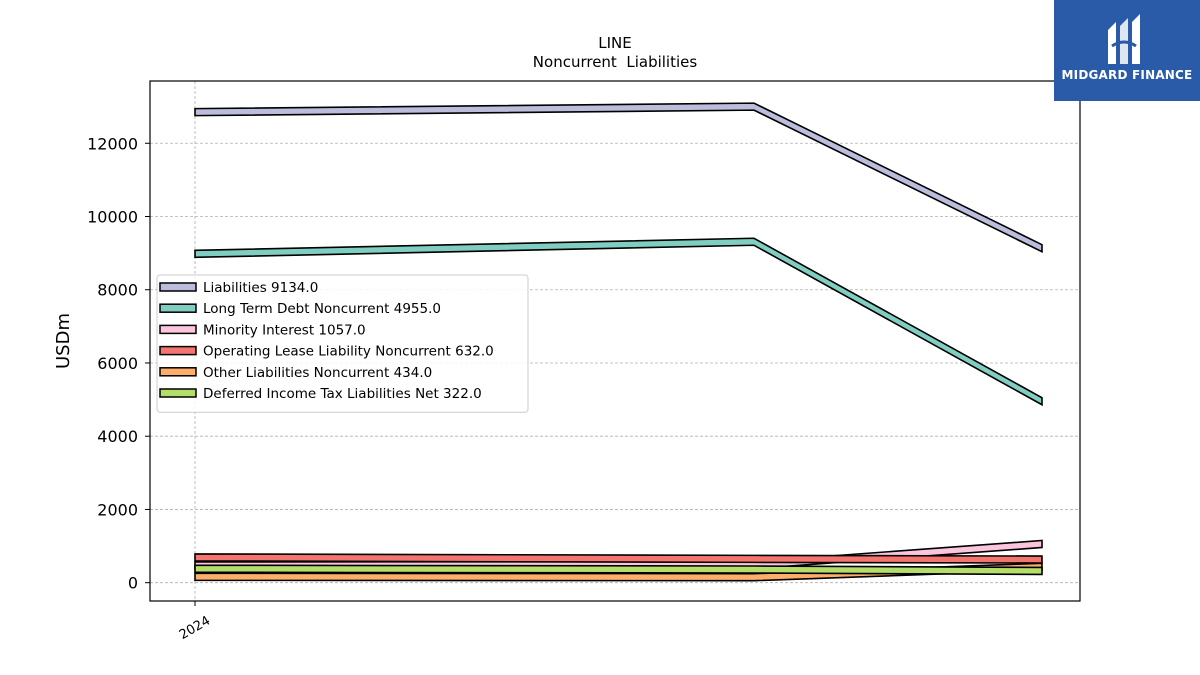  I want to click on logo-text: MIDGARD FINANCE, so click(1127, 75).